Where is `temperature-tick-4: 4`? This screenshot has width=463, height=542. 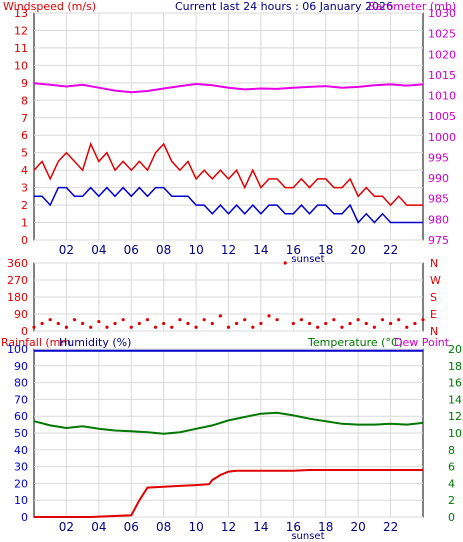
temperature-tick-4: 4 is located at coordinates (451, 483).